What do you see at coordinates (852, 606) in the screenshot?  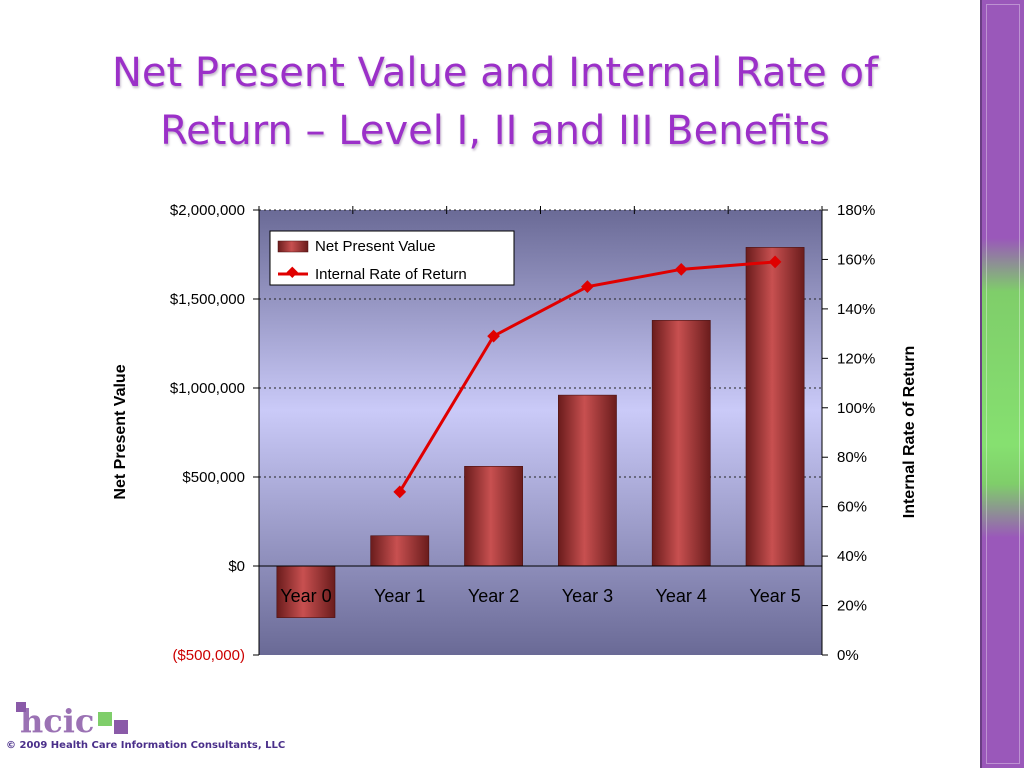 I see `y2-tick-label: 20%` at bounding box center [852, 606].